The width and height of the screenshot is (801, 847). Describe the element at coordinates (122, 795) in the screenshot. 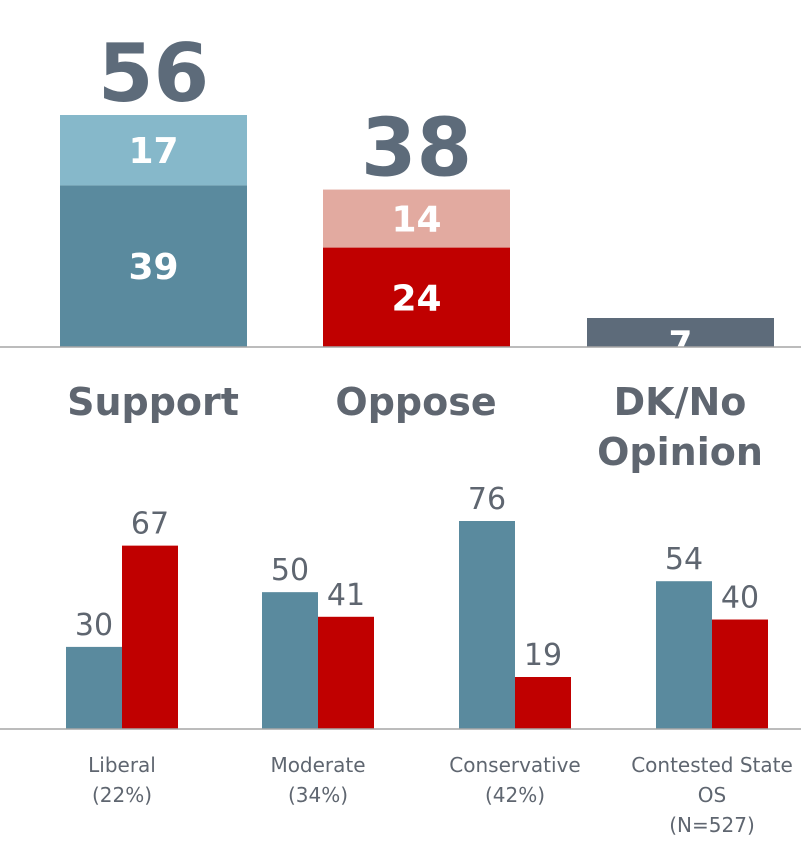

I see `category-label: (22%)` at that location.